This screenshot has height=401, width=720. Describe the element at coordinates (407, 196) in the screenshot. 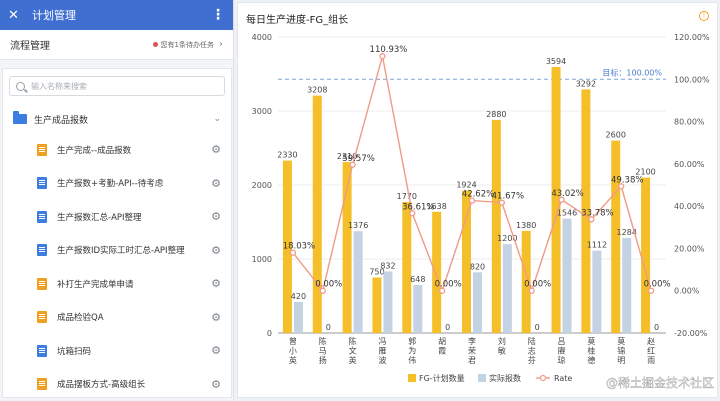

I see `plan-value-label: 1770` at that location.